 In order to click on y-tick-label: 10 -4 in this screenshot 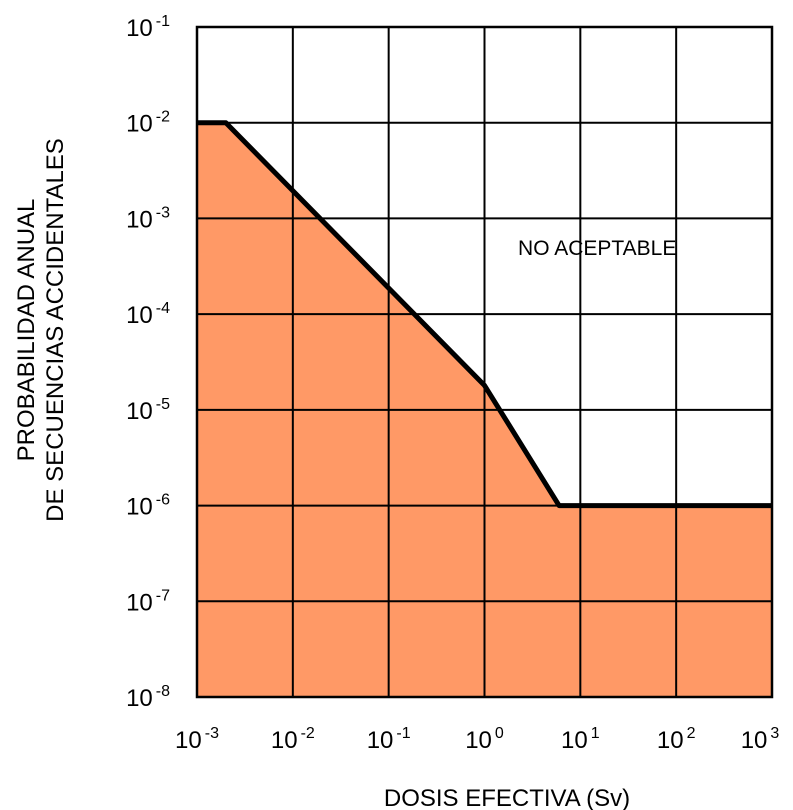, I will do `click(148, 314)`.